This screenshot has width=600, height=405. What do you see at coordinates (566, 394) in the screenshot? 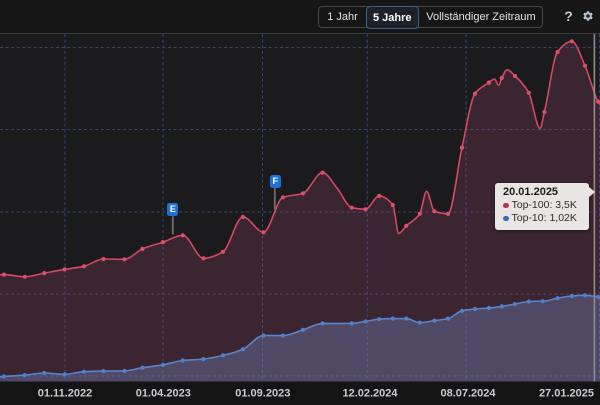
I see `svg-text: 27.01.2025` at bounding box center [566, 394].